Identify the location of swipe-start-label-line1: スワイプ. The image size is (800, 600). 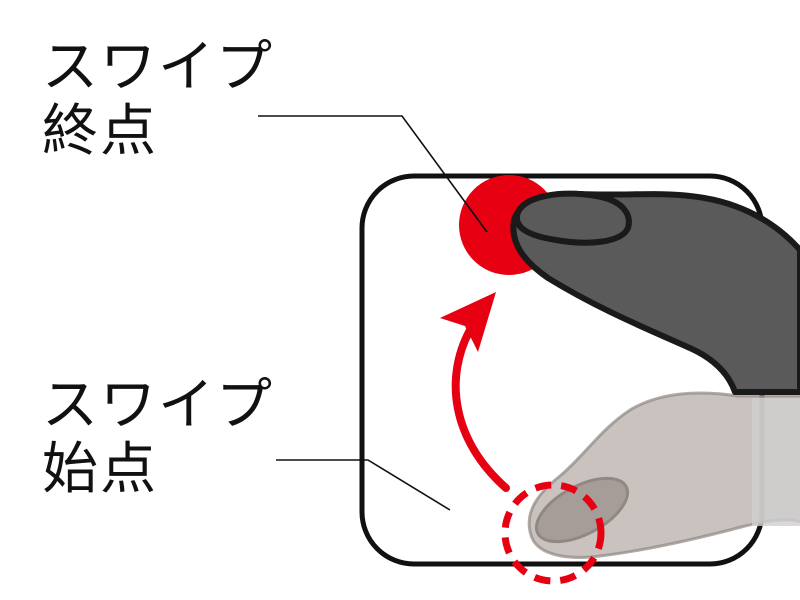
(158, 405).